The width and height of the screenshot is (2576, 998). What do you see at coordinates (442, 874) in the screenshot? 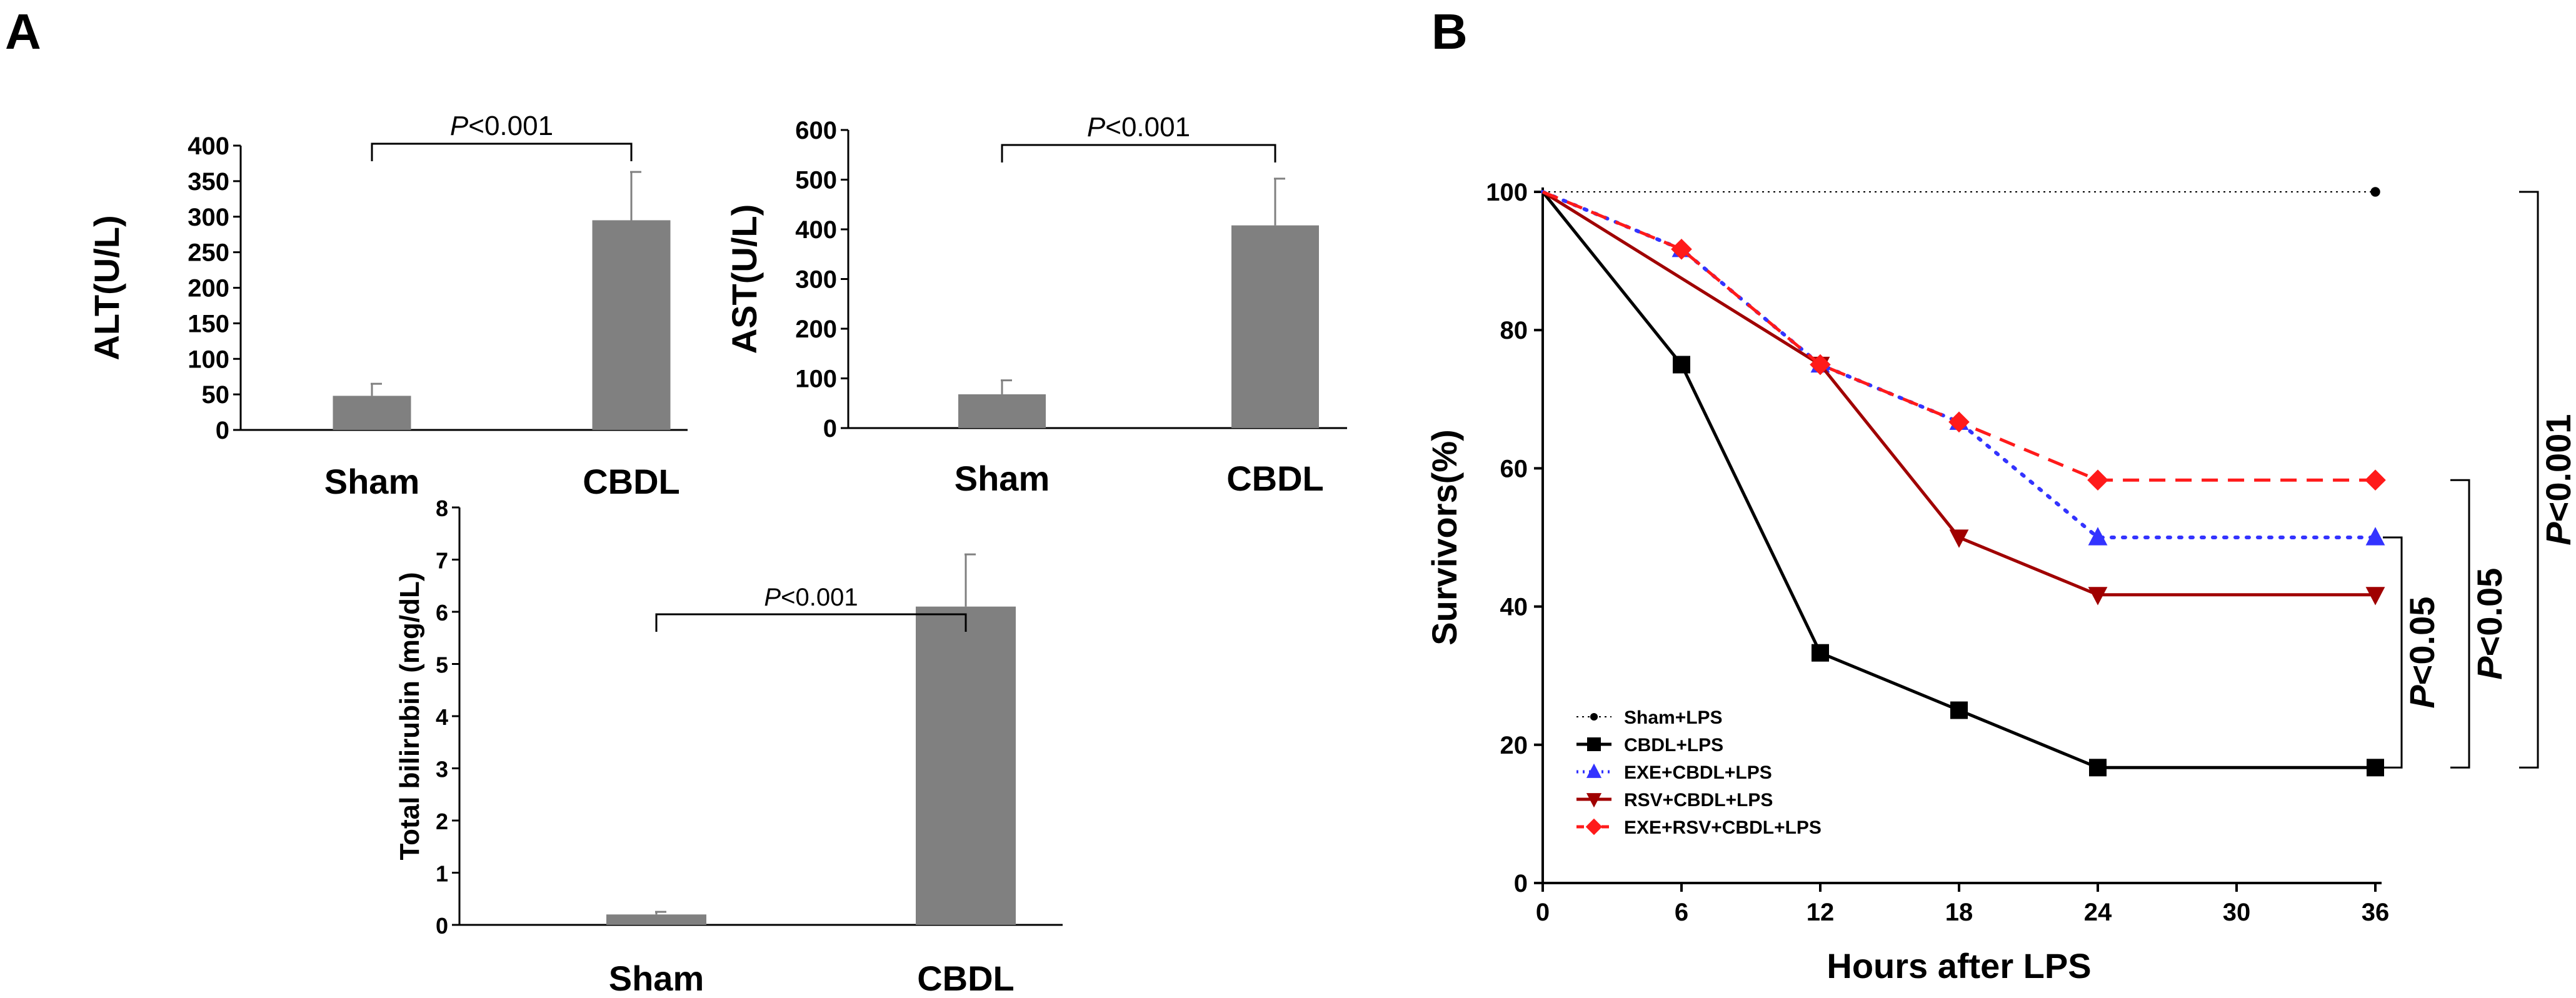
I see `y-tick-label: 1` at bounding box center [442, 874].